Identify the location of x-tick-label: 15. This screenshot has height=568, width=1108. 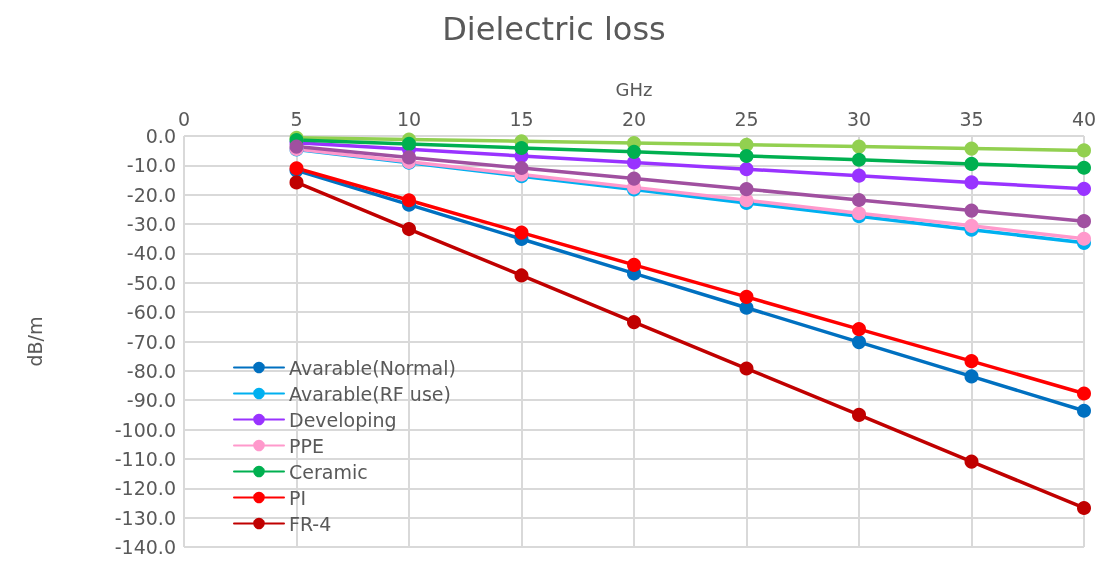
(521, 118).